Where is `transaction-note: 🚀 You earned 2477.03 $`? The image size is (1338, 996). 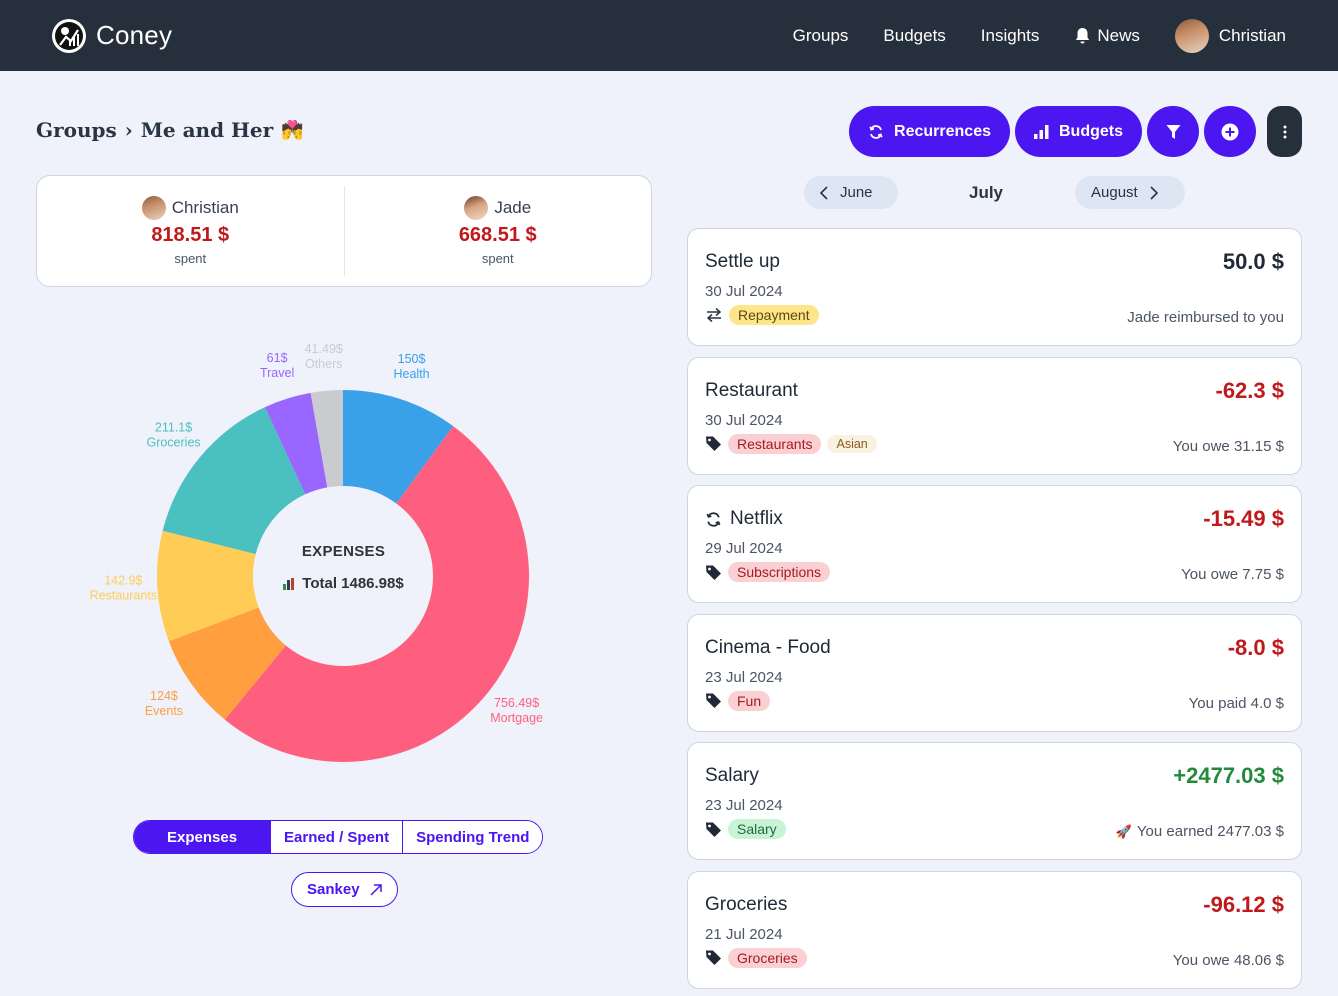 transaction-note: 🚀 You earned 2477.03 $ is located at coordinates (1200, 831).